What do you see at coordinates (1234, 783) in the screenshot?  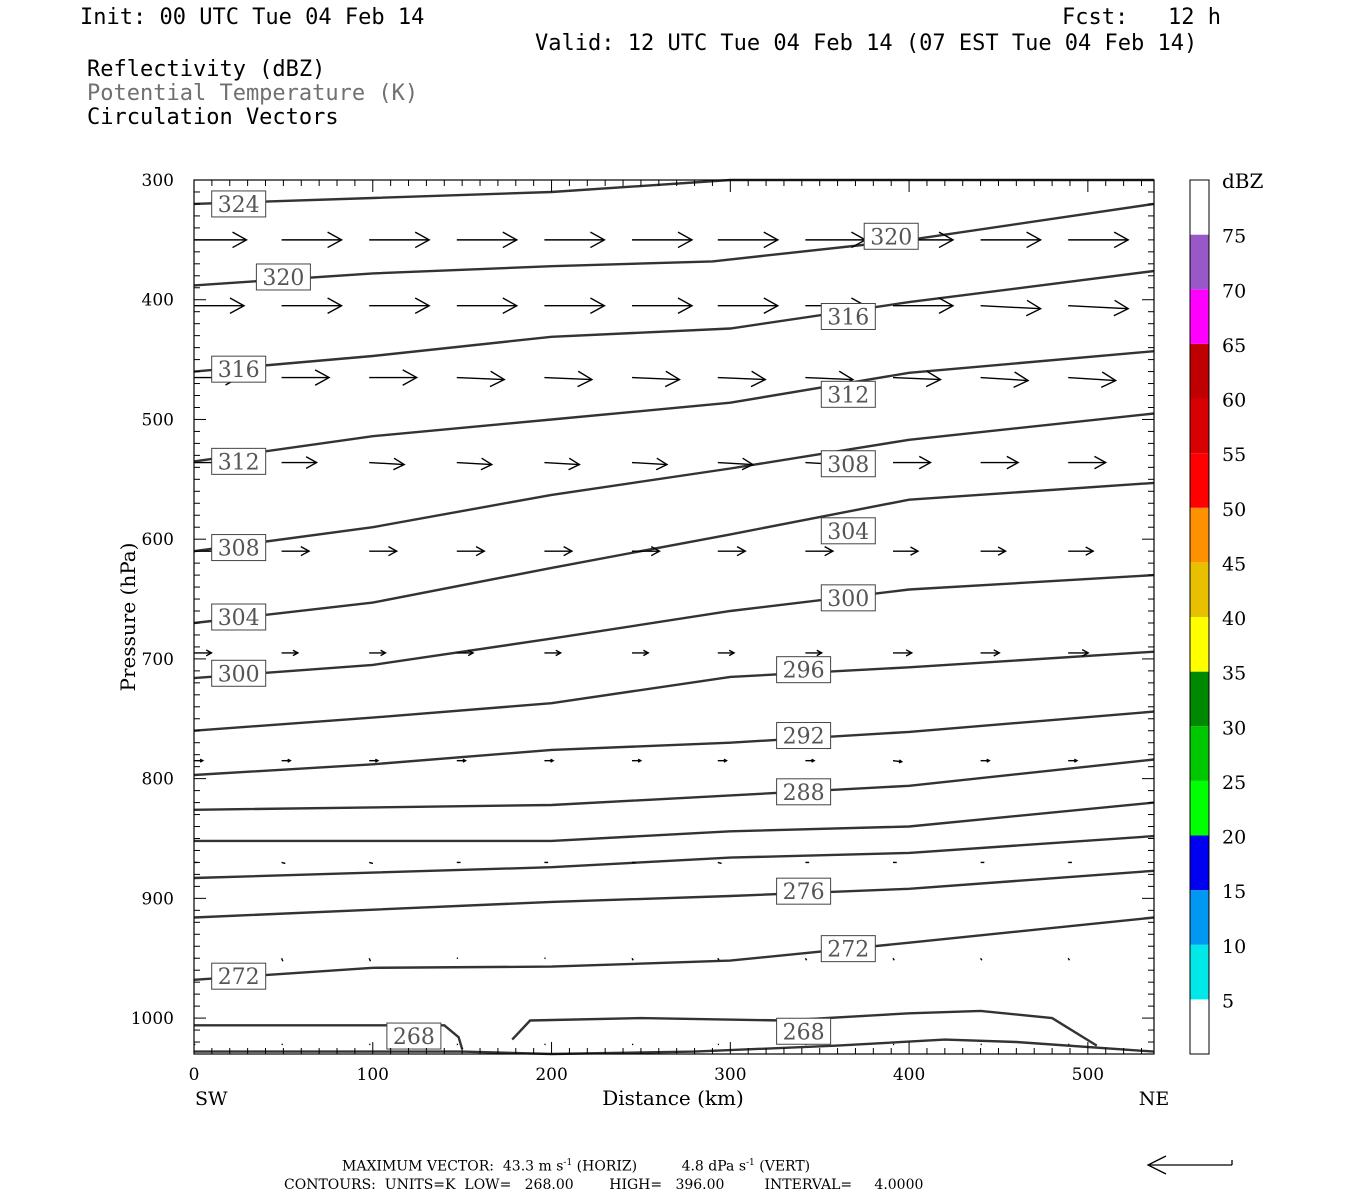 I see `colorbar-level-label: 25` at bounding box center [1234, 783].